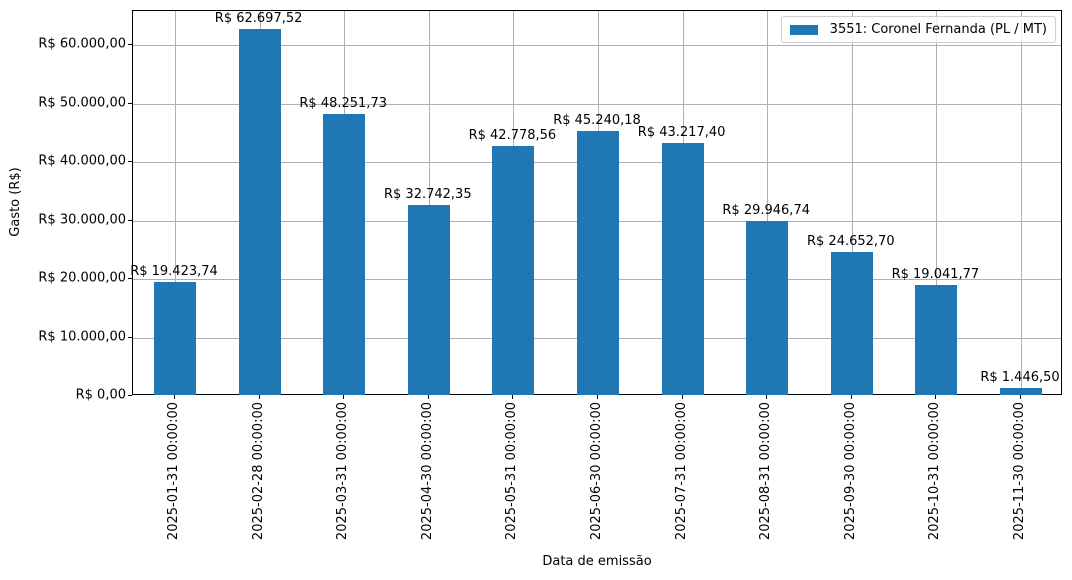  Describe the element at coordinates (681, 471) in the screenshot. I see `x-tick-label: 2025-07-31 00:00:00` at that location.